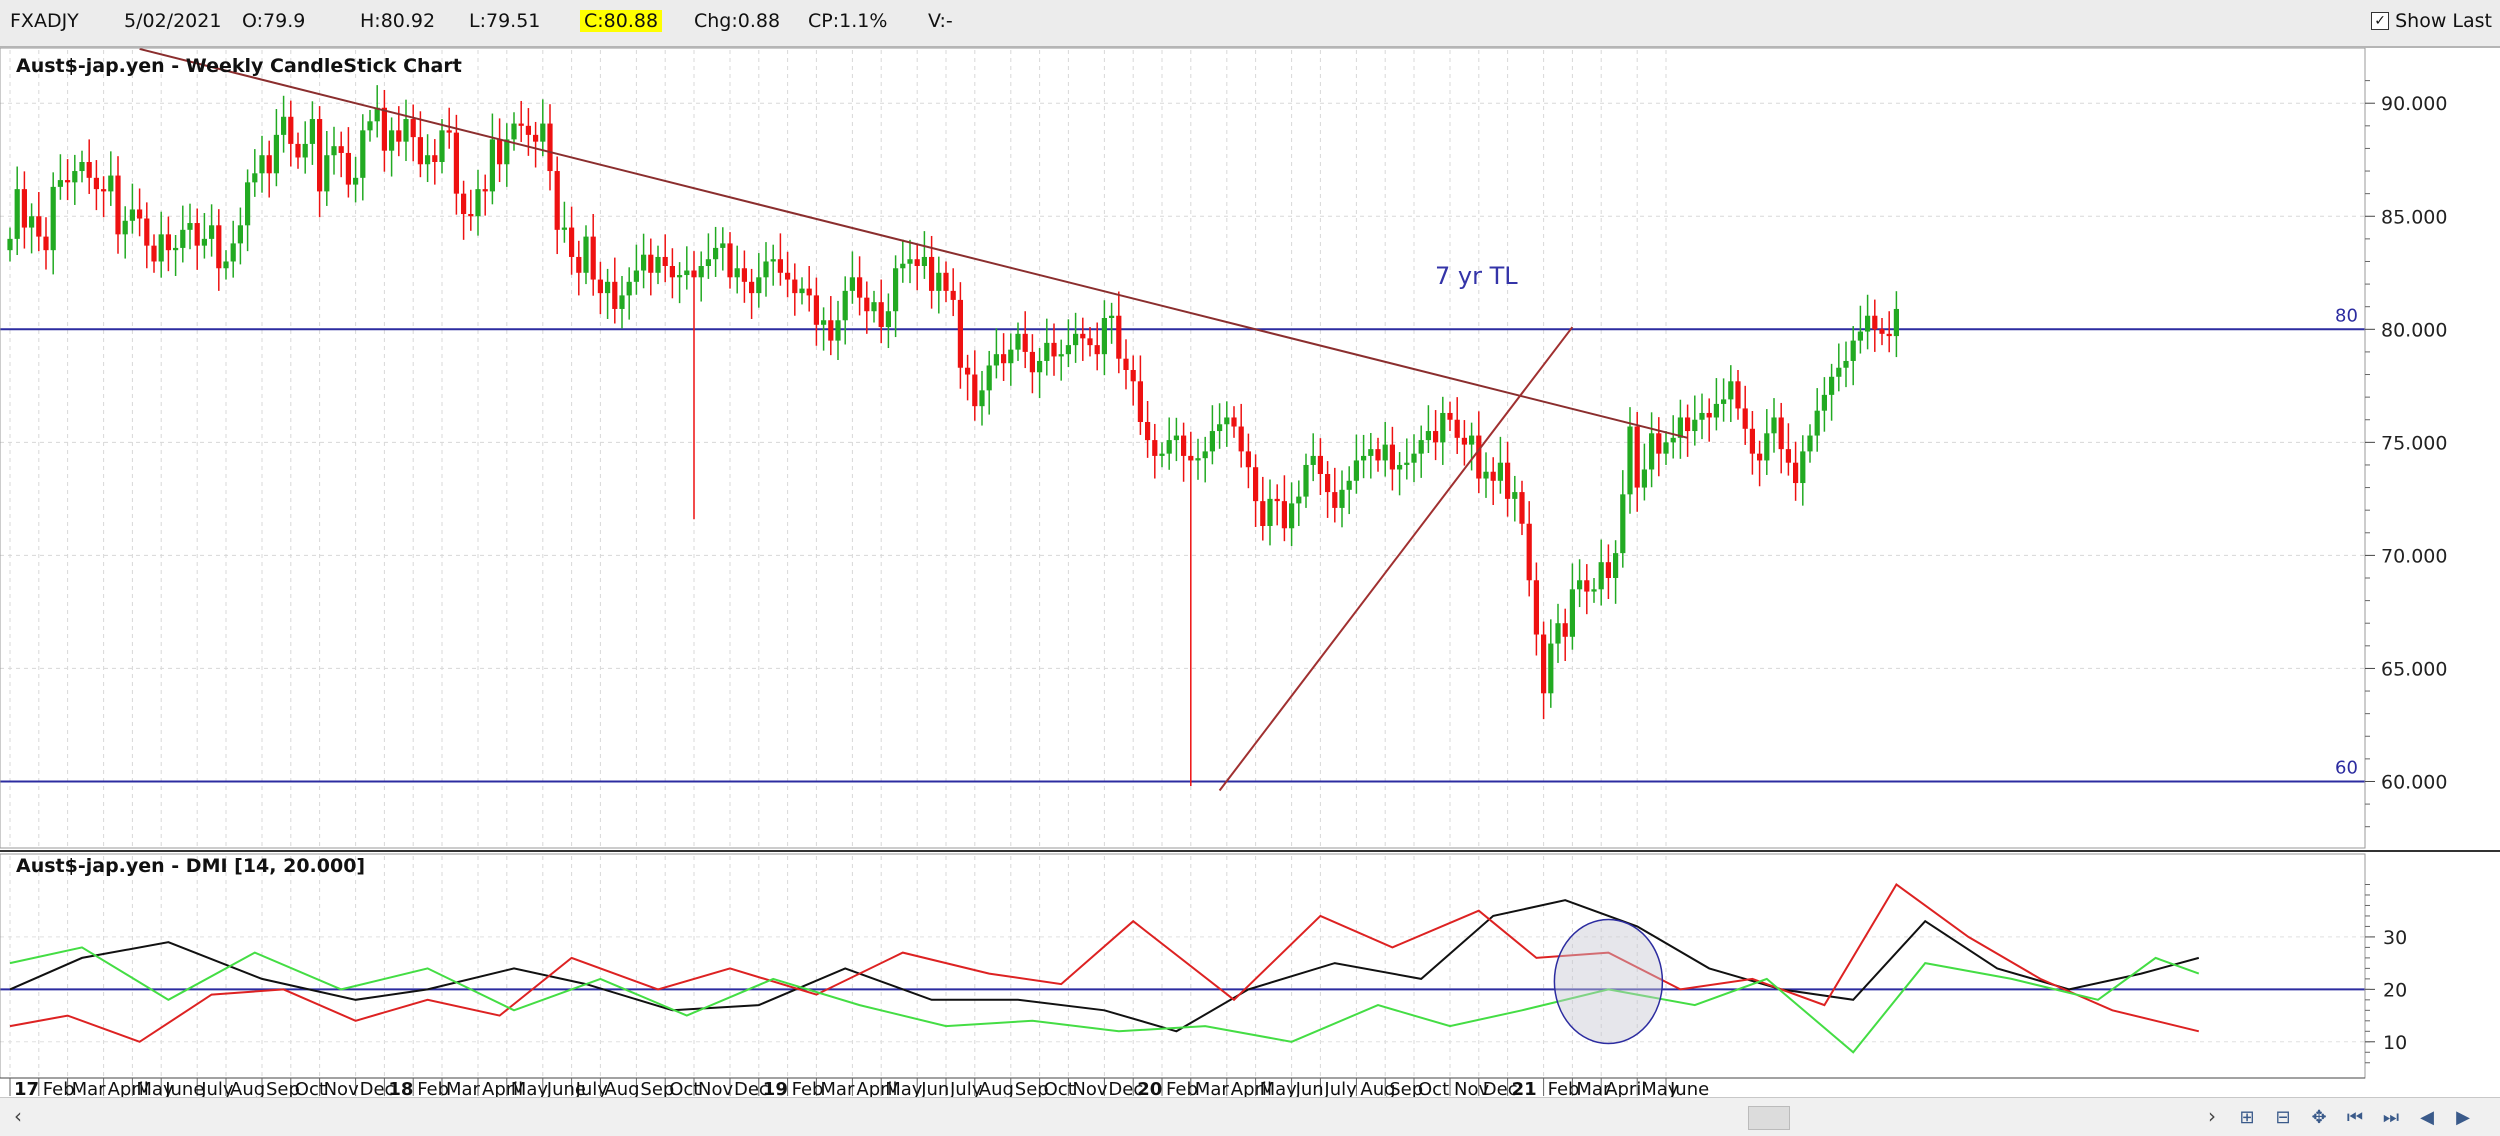 The width and height of the screenshot is (2500, 1136). What do you see at coordinates (2380, 21) in the screenshot?
I see `show-last-checkbox: ✓` at bounding box center [2380, 21].